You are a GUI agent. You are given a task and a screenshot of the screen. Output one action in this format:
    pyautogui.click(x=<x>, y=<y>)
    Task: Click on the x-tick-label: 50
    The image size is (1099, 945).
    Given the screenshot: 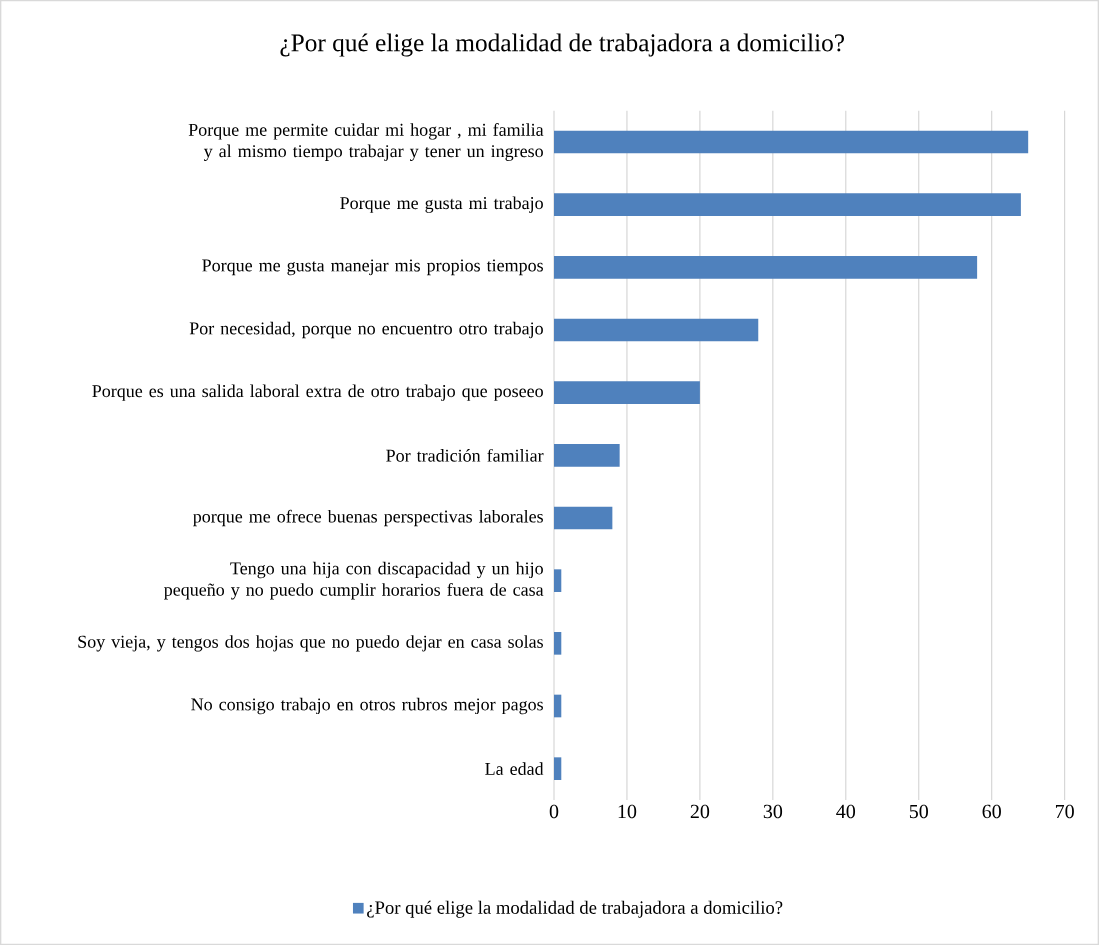 What is the action you would take?
    pyautogui.click(x=918, y=811)
    